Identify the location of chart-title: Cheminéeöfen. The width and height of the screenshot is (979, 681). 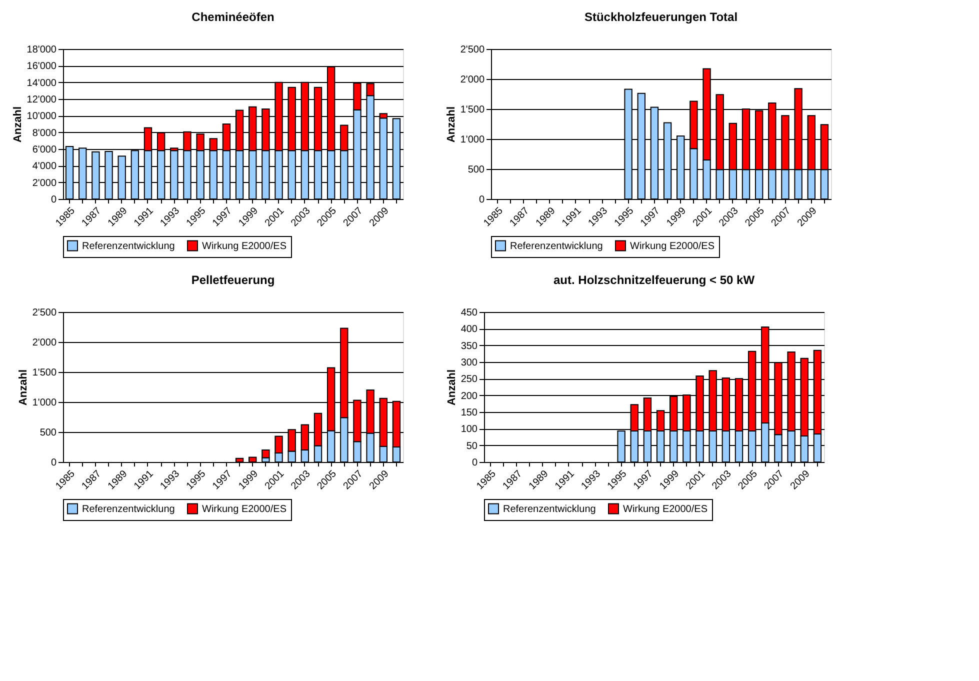
(233, 17).